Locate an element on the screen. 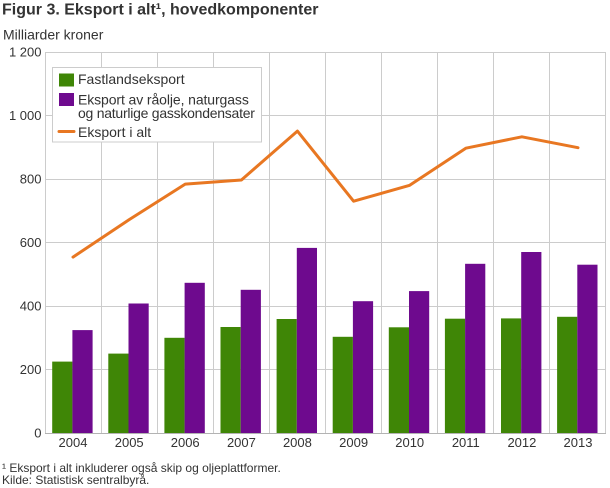 Image resolution: width=610 pixels, height=488 pixels. svg-text: 0 is located at coordinates (37, 433).